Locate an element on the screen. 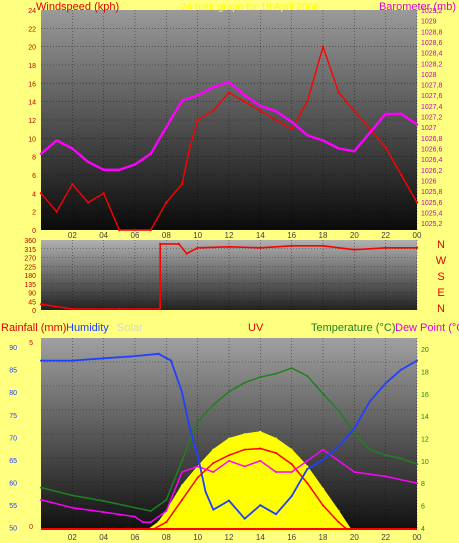  temperature-tick-label: 6 is located at coordinates (423, 506).